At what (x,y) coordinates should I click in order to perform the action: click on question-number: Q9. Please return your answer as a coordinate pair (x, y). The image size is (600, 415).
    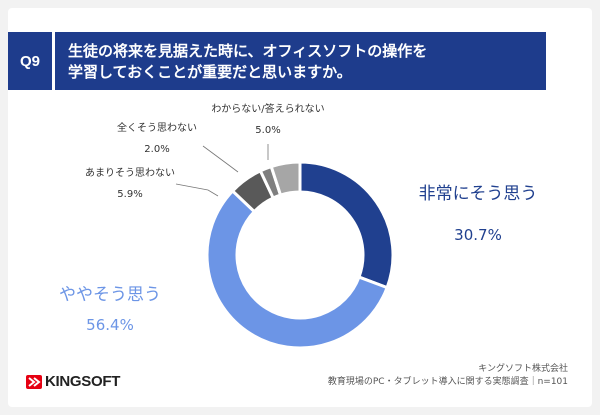
    Looking at the image, I should click on (29, 61).